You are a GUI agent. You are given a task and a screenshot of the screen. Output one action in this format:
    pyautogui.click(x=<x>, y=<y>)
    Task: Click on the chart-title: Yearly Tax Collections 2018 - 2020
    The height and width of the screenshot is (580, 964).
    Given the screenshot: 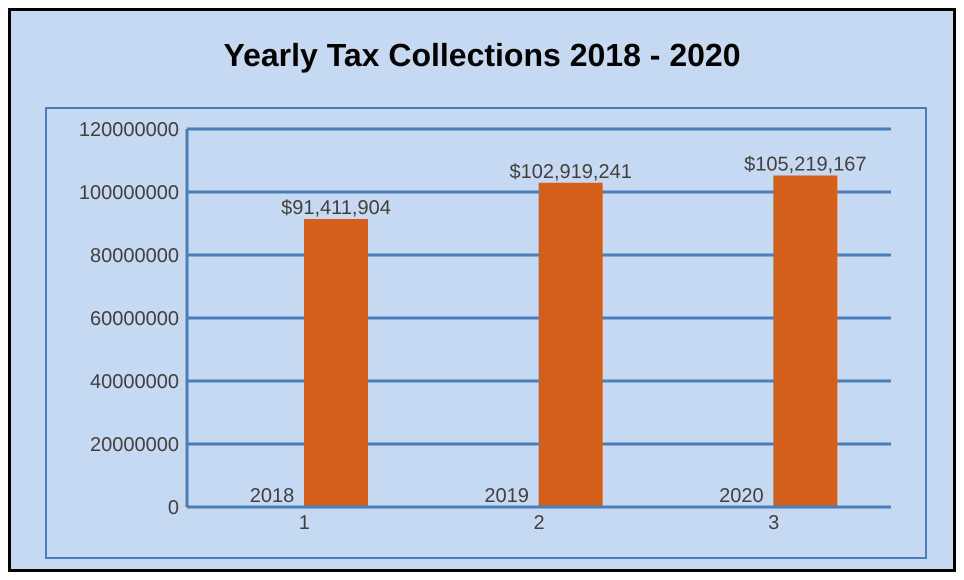 What is the action you would take?
    pyautogui.click(x=482, y=54)
    